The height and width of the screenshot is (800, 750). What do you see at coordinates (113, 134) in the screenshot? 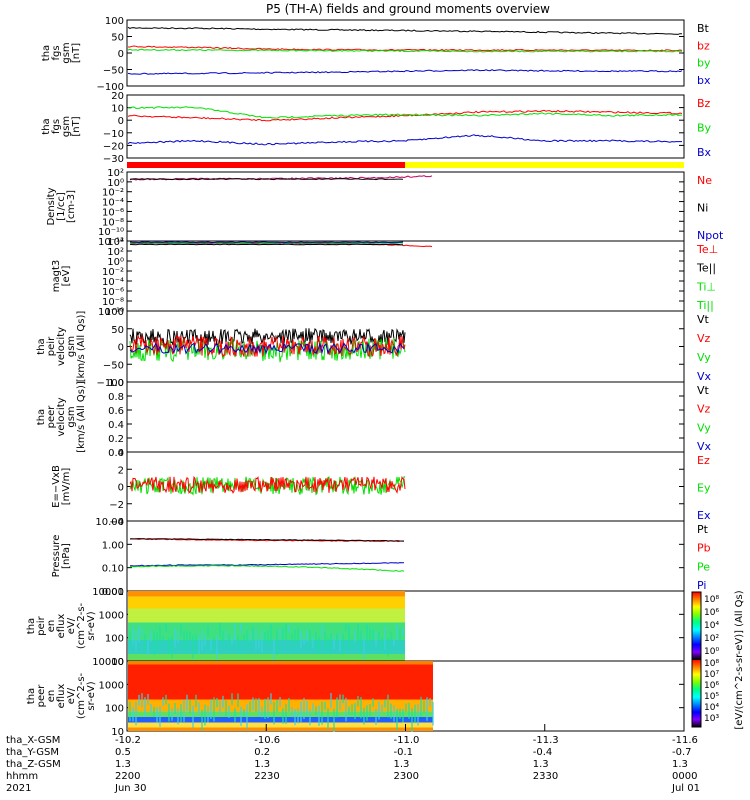
I see `y-tick-label: −10` at bounding box center [113, 134].